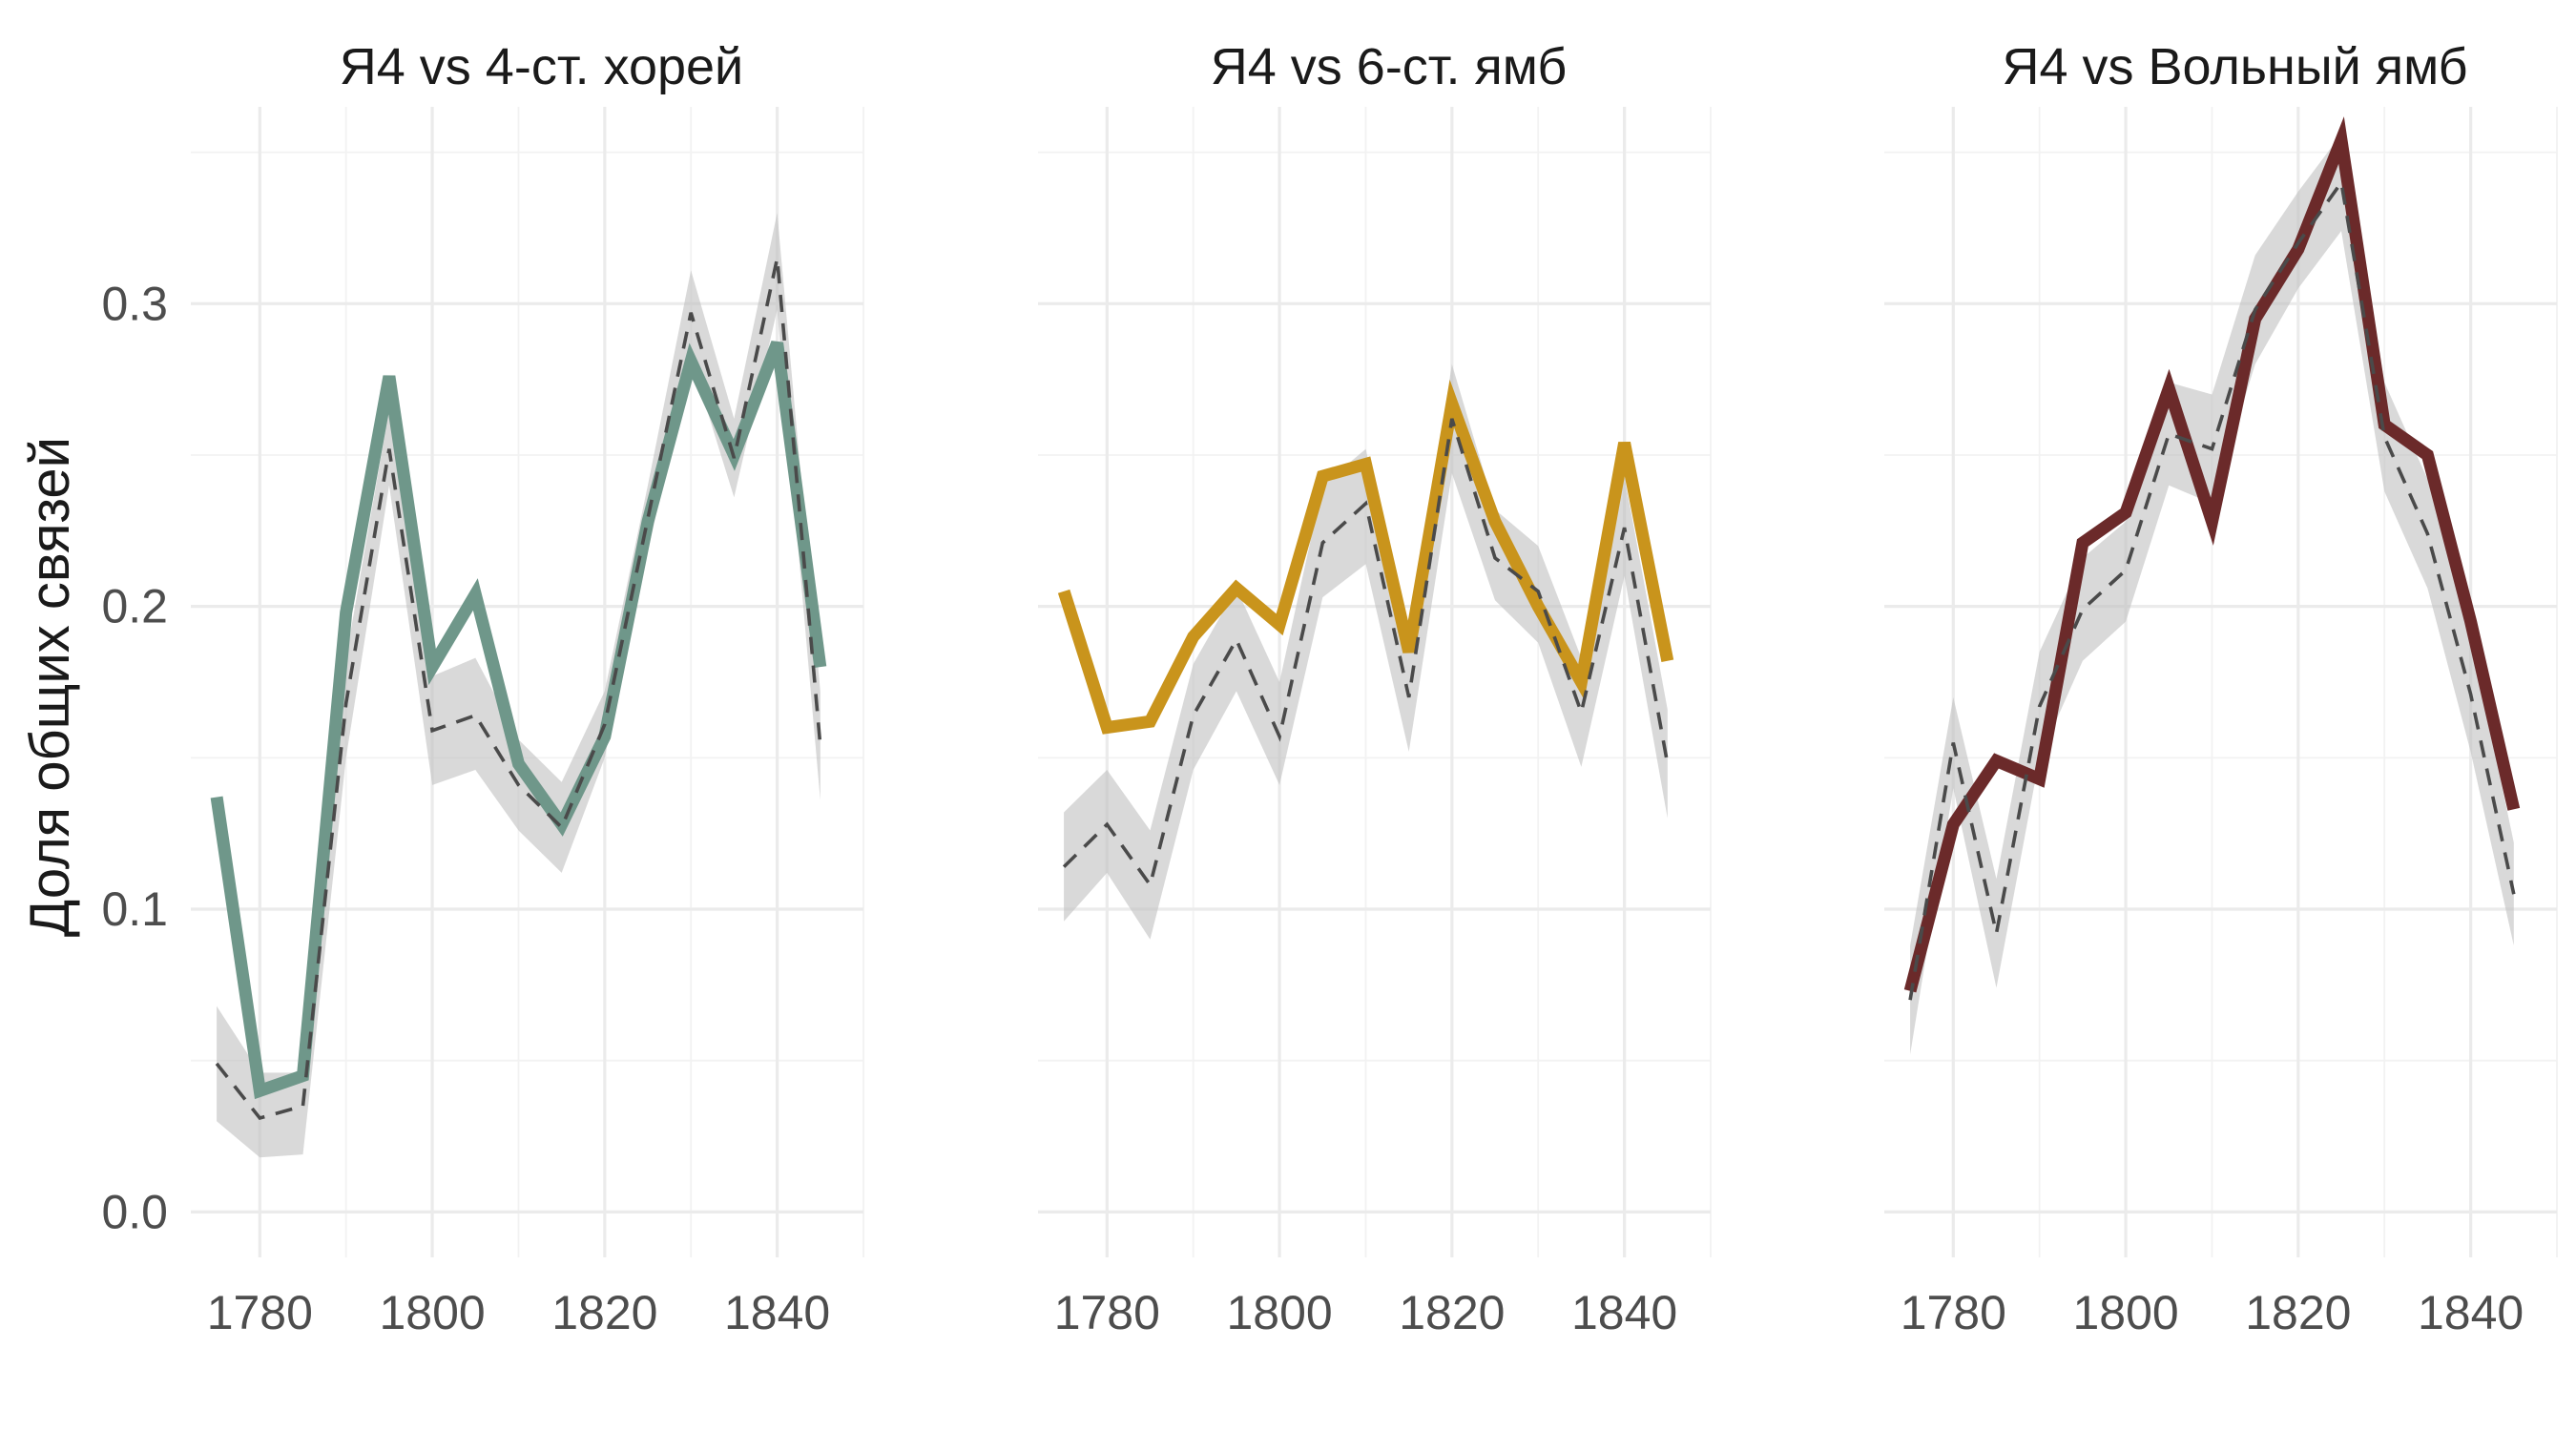 This screenshot has height=1431, width=2576. Describe the element at coordinates (1389, 66) in the screenshot. I see `panel-title: Я4 vs 6-ст. ямб` at that location.